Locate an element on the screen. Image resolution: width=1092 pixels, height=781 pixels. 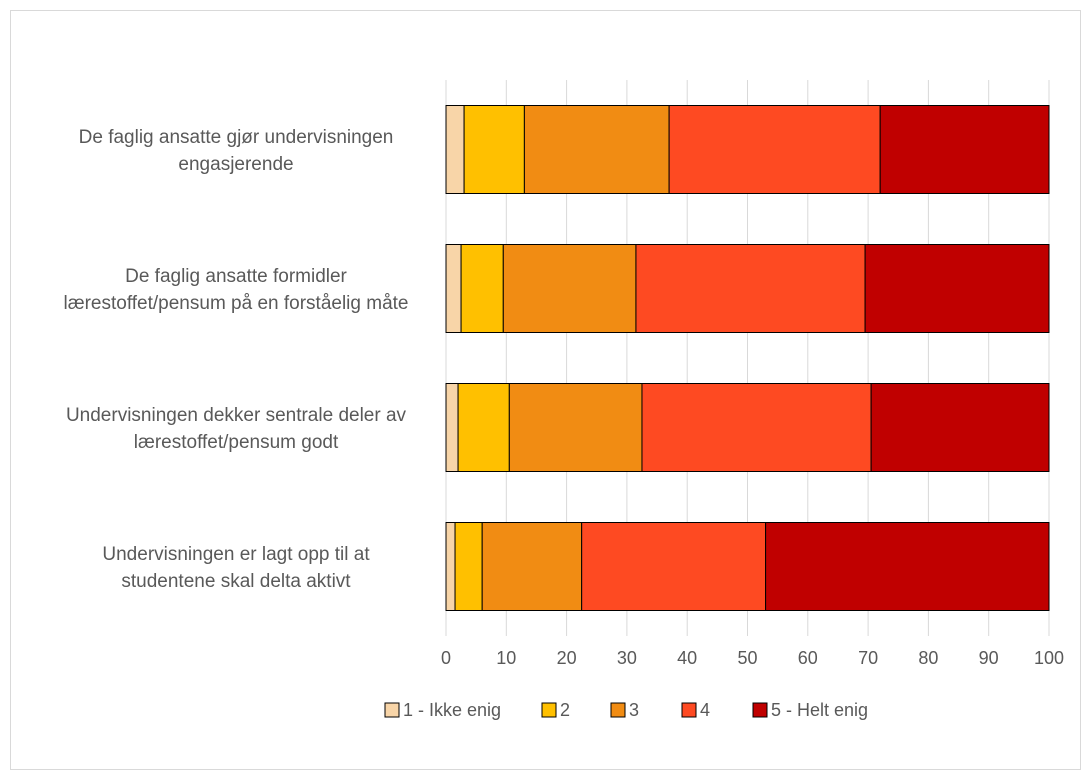
category-label-3-line-2: lærestoffet/pensum godt is located at coordinates (236, 442).